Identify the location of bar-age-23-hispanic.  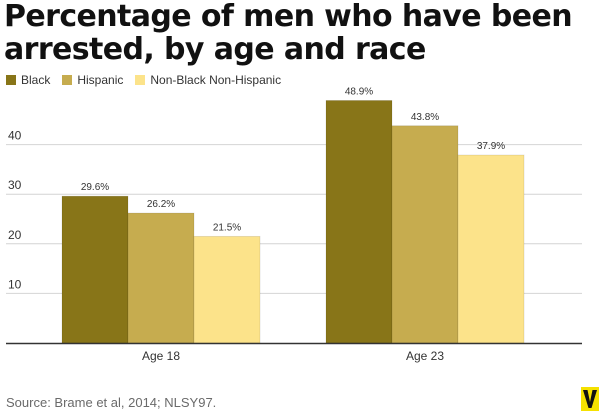
(425, 234).